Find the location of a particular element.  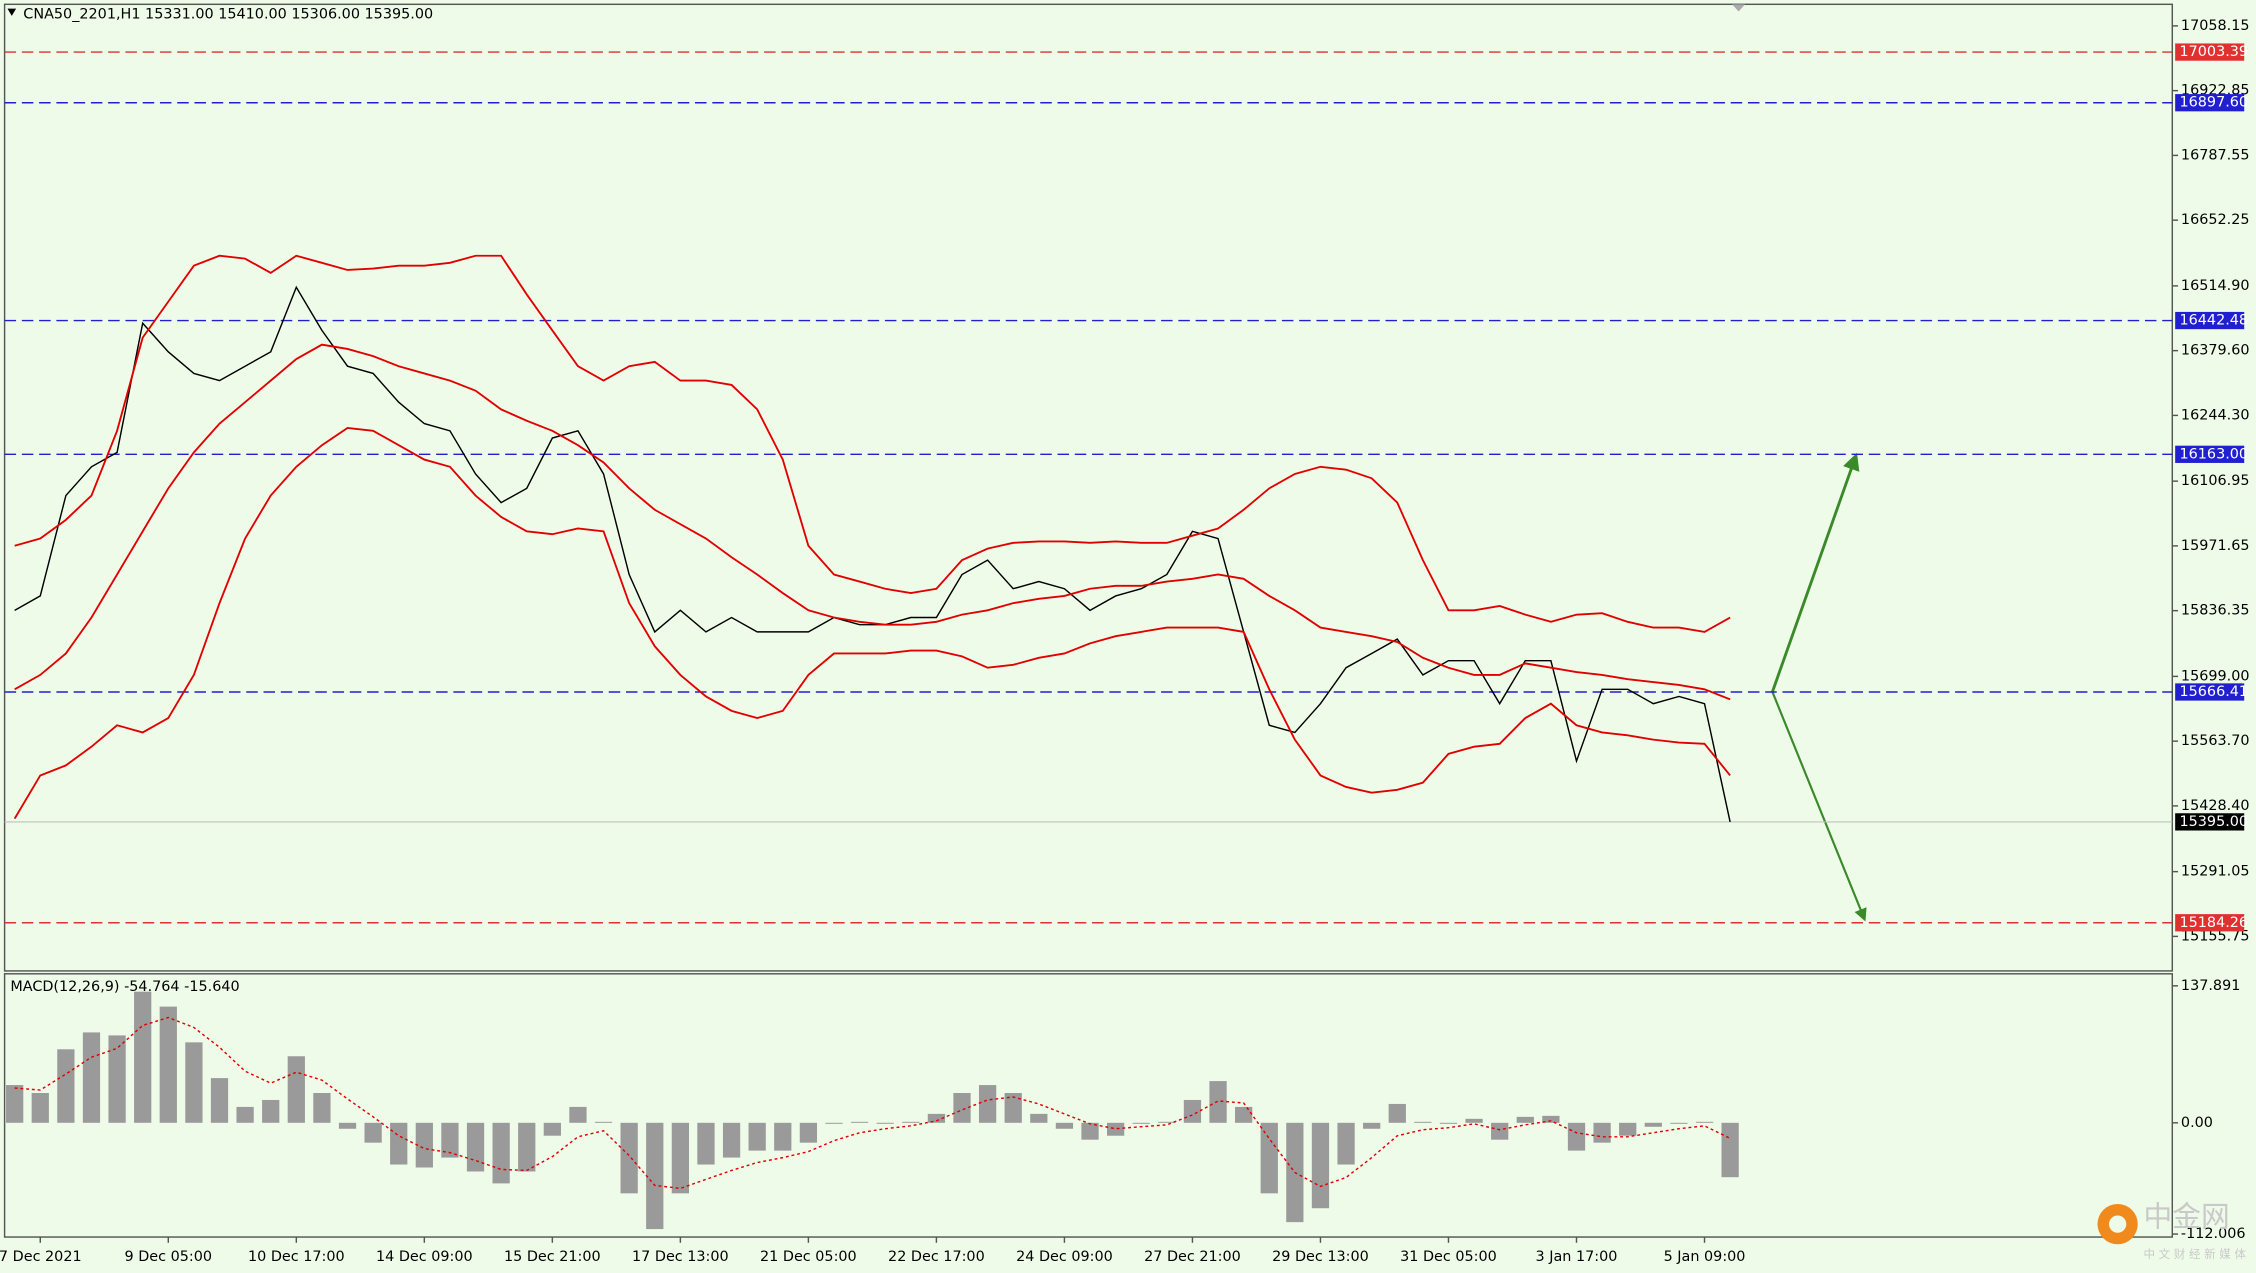

macd-title: MACD(12,26,9) -54.764 -15.640 is located at coordinates (124, 987).